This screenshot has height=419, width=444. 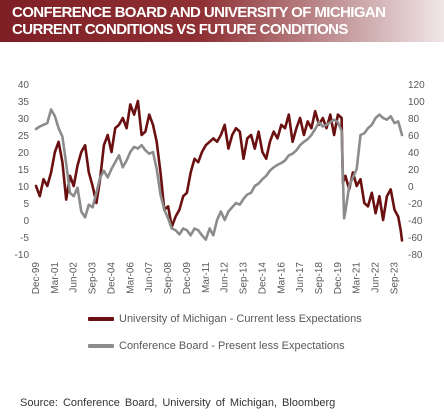 What do you see at coordinates (111, 278) in the screenshot?
I see `x-tick-label-4: Dec-04` at bounding box center [111, 278].